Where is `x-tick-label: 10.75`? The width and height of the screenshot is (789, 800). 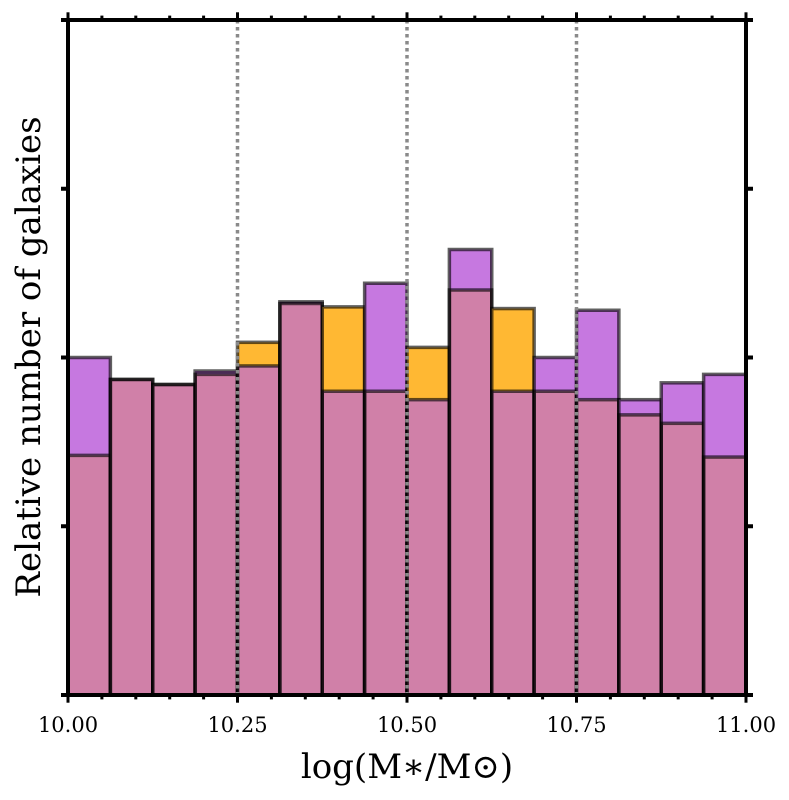
x-tick-label: 10.75 is located at coordinates (576, 725).